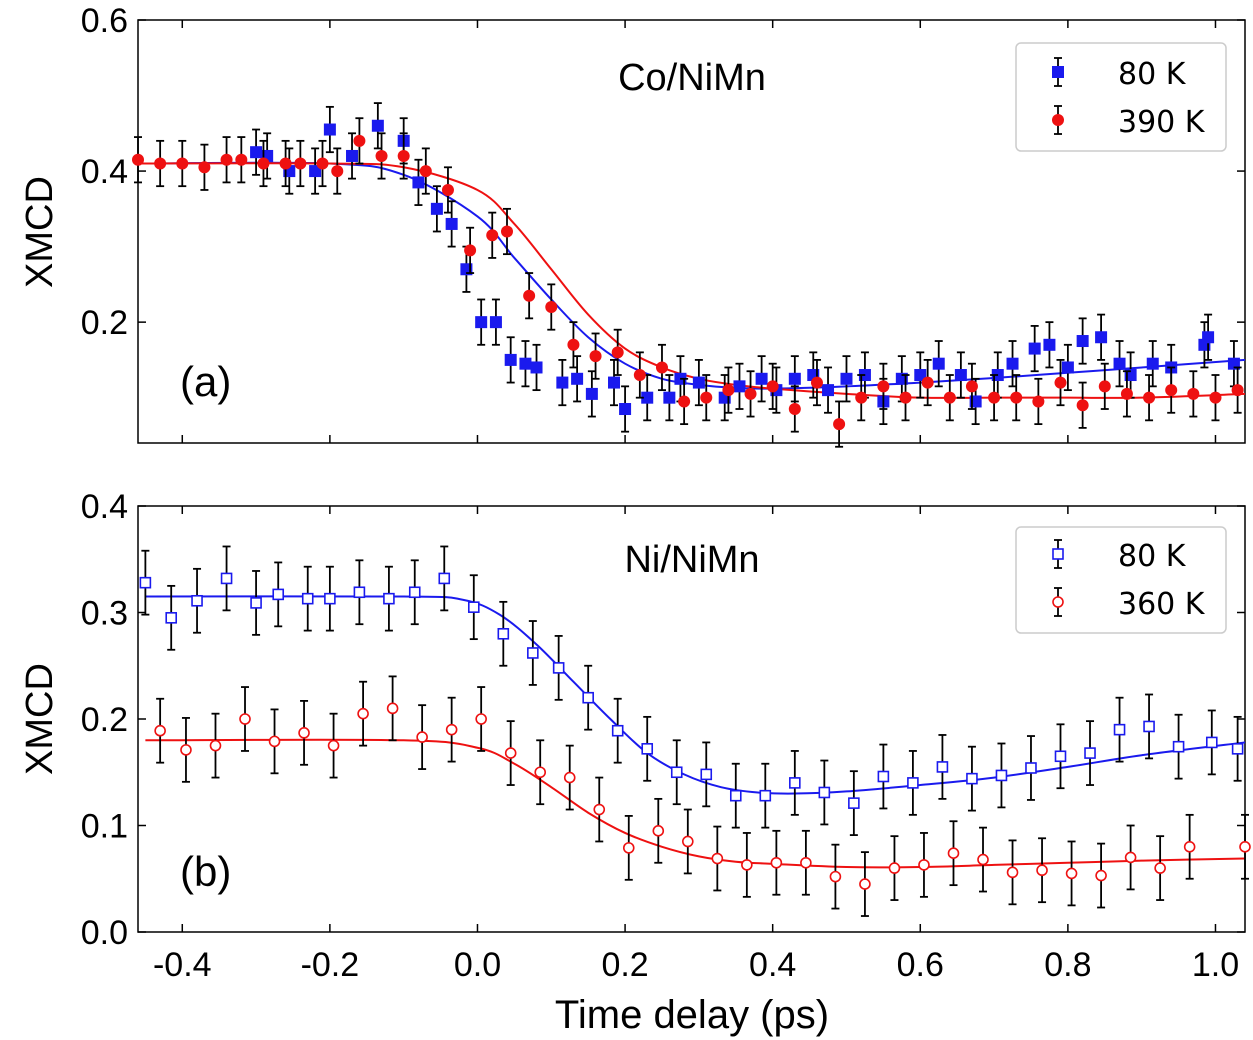 The height and width of the screenshot is (1040, 1253). Describe the element at coordinates (1121, 97) in the screenshot. I see `panel-a-legend: 80 K 390 K` at that location.